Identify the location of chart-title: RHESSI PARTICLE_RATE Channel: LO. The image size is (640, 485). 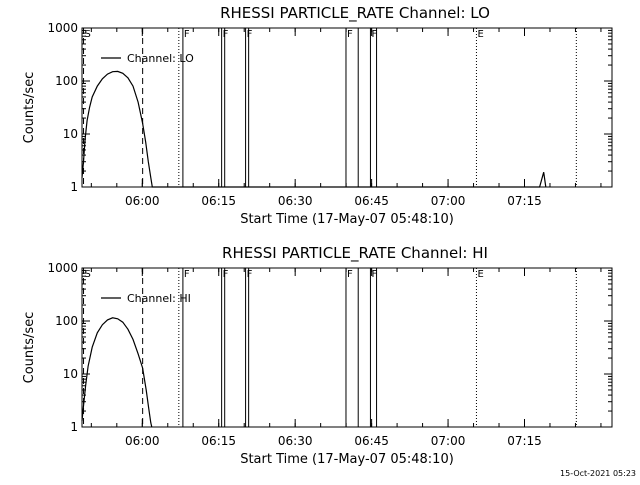
(355, 13).